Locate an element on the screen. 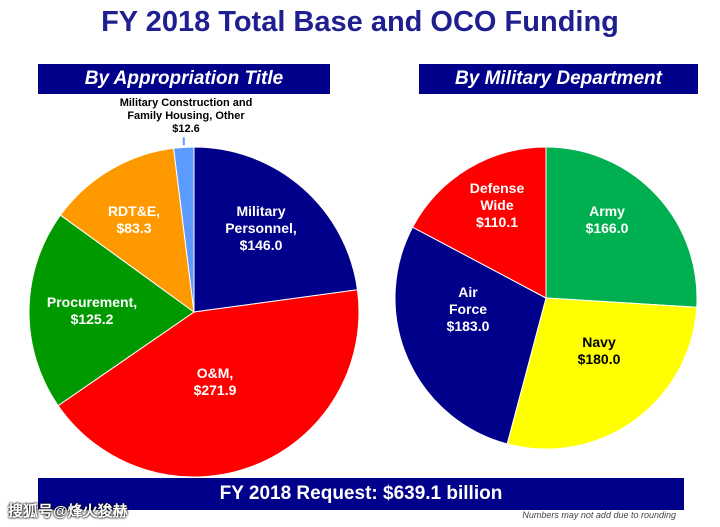  slice-label: Army $166.0 is located at coordinates (607, 219).